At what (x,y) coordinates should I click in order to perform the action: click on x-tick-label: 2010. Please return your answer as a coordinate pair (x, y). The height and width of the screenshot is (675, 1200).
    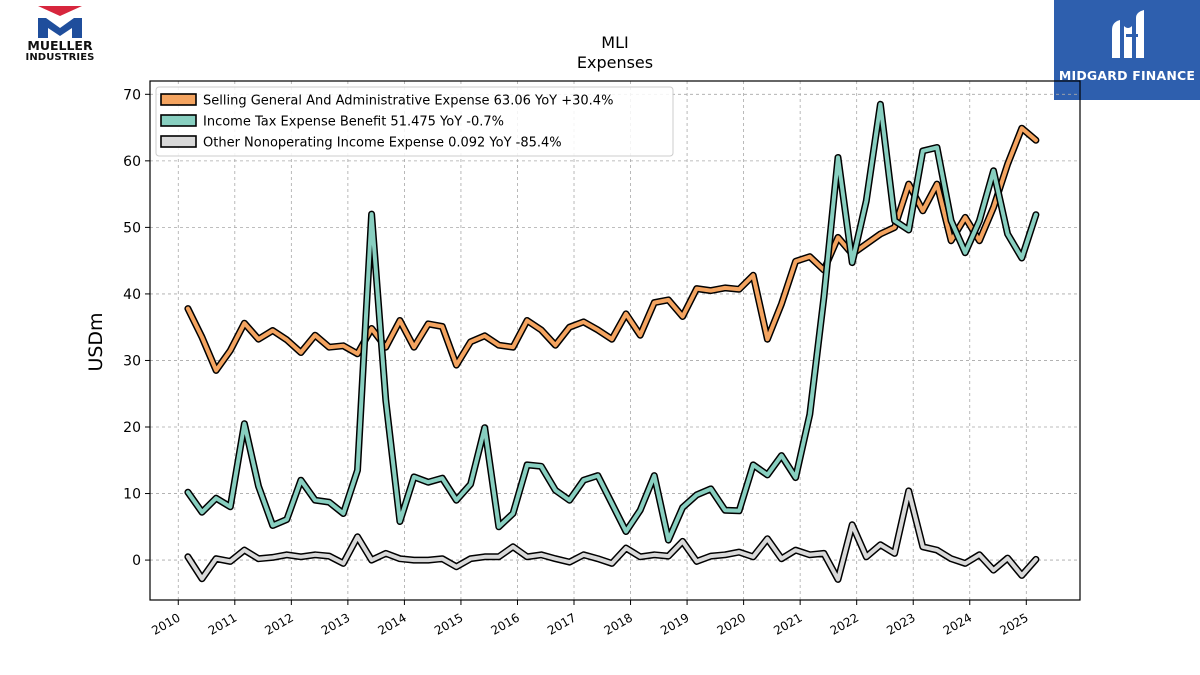
    Looking at the image, I should click on (165, 623).